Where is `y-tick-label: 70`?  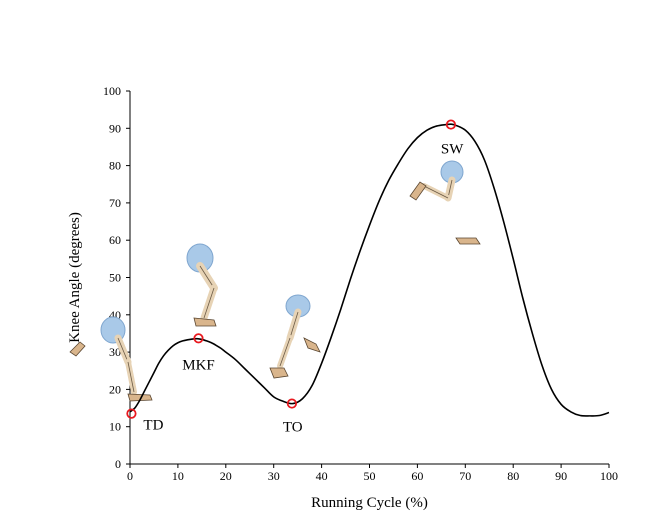
y-tick-label: 70 is located at coordinates (115, 203).